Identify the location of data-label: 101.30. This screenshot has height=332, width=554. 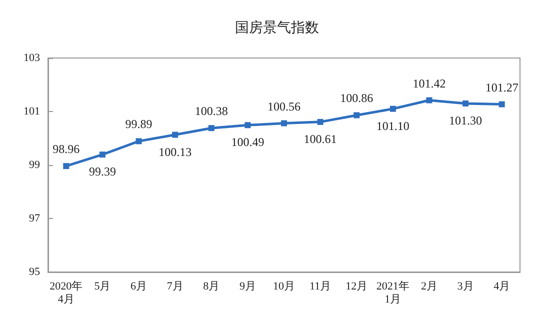
(465, 120).